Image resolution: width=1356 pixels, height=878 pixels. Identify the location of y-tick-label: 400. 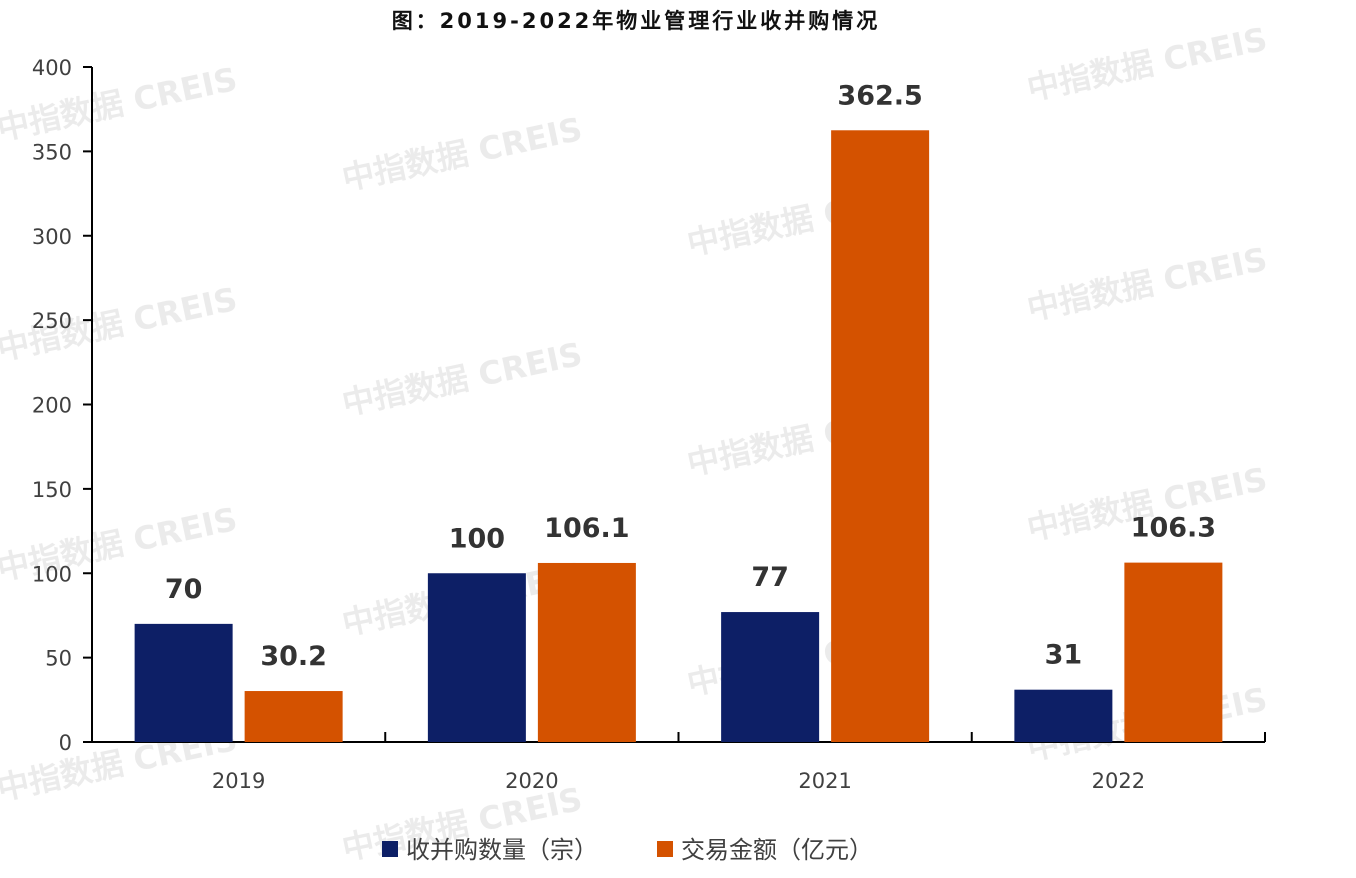
(52, 68).